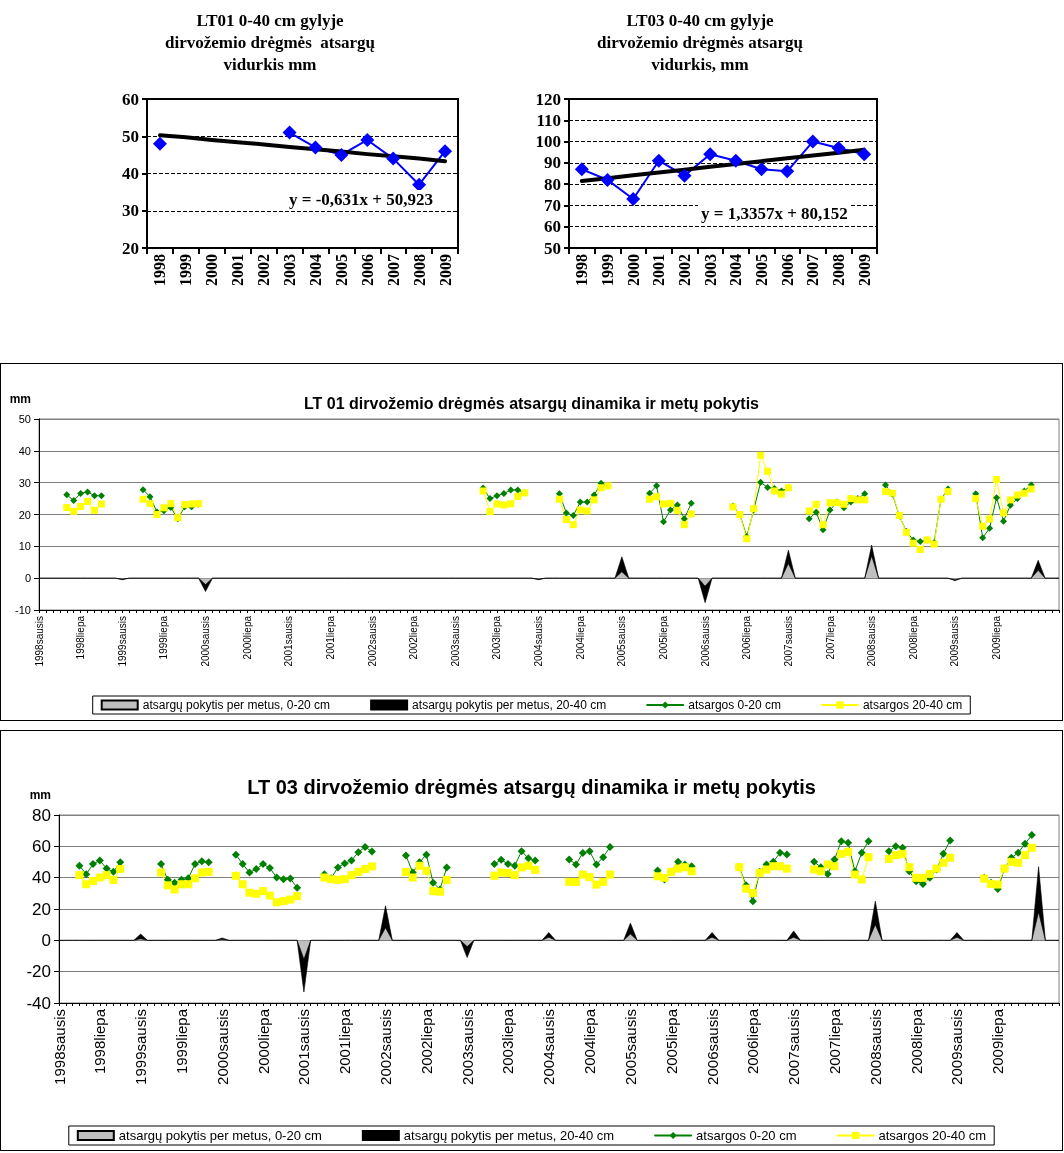  What do you see at coordinates (710, 270) in the screenshot?
I see `x-tick-label: 2003` at bounding box center [710, 270].